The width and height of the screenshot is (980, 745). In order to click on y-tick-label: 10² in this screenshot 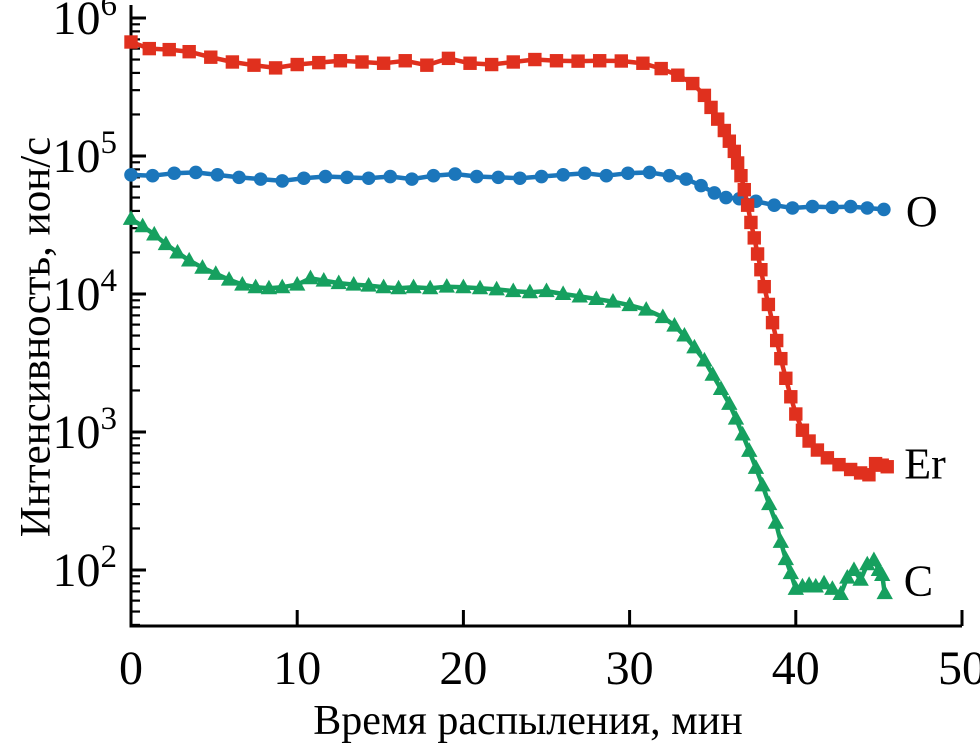, I will do `click(85, 568)`.